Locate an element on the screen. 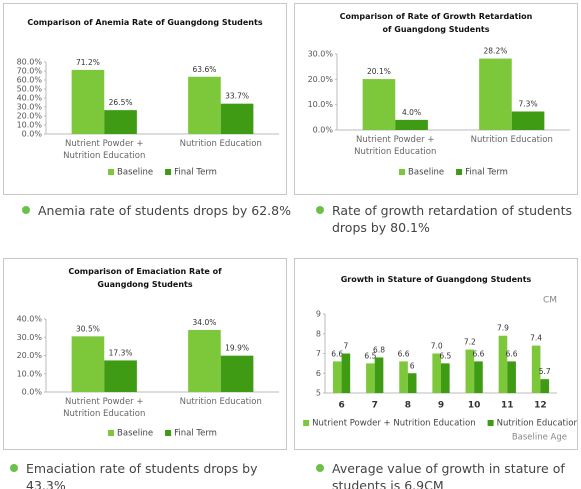 The width and height of the screenshot is (581, 489). caption: Anemia rate of students drops by 62.8% is located at coordinates (161, 210).